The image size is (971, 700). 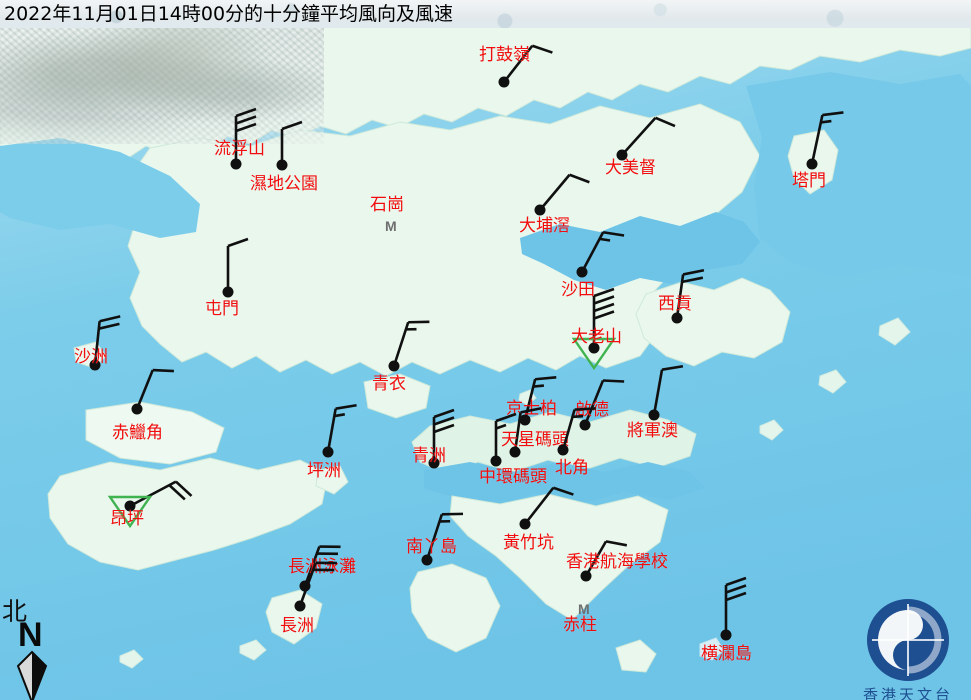 What do you see at coordinates (827, 138) in the screenshot?
I see `wind-barb-tap-mun` at bounding box center [827, 138].